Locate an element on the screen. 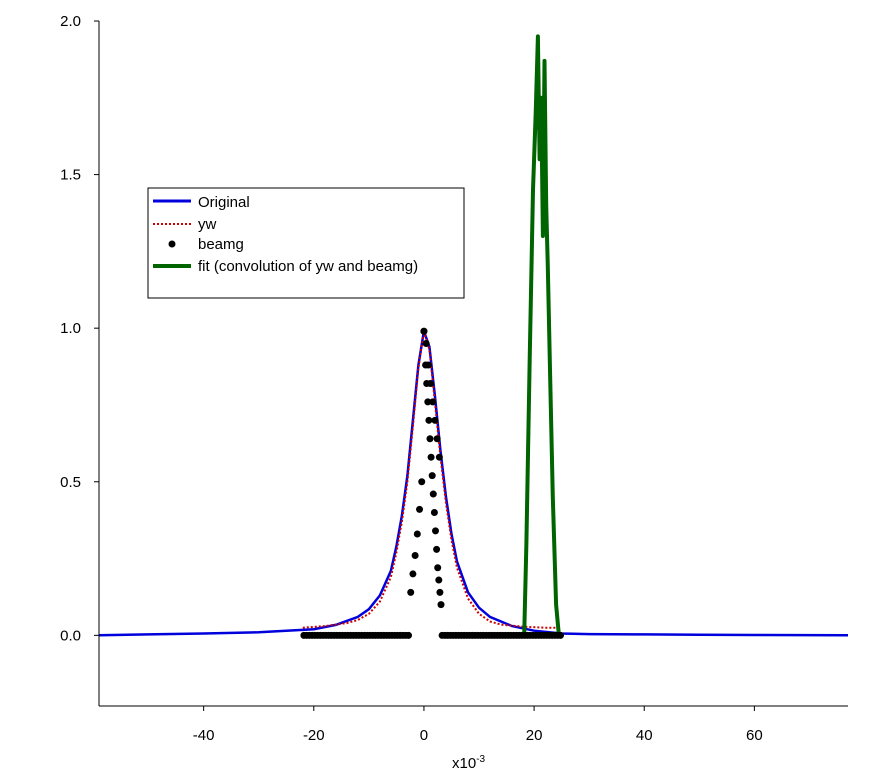  x-tick-label: -40 is located at coordinates (204, 735).